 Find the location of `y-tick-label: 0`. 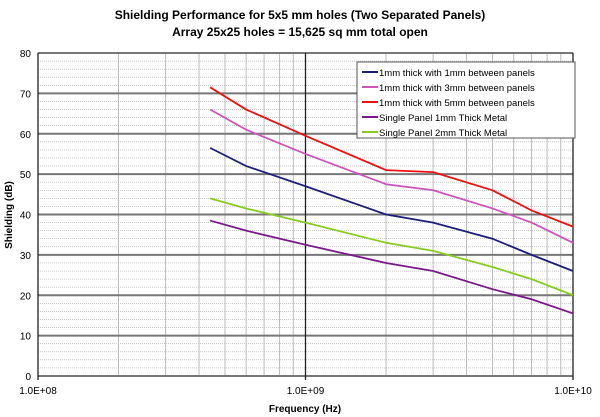

y-tick-label: 0 is located at coordinates (28, 377).